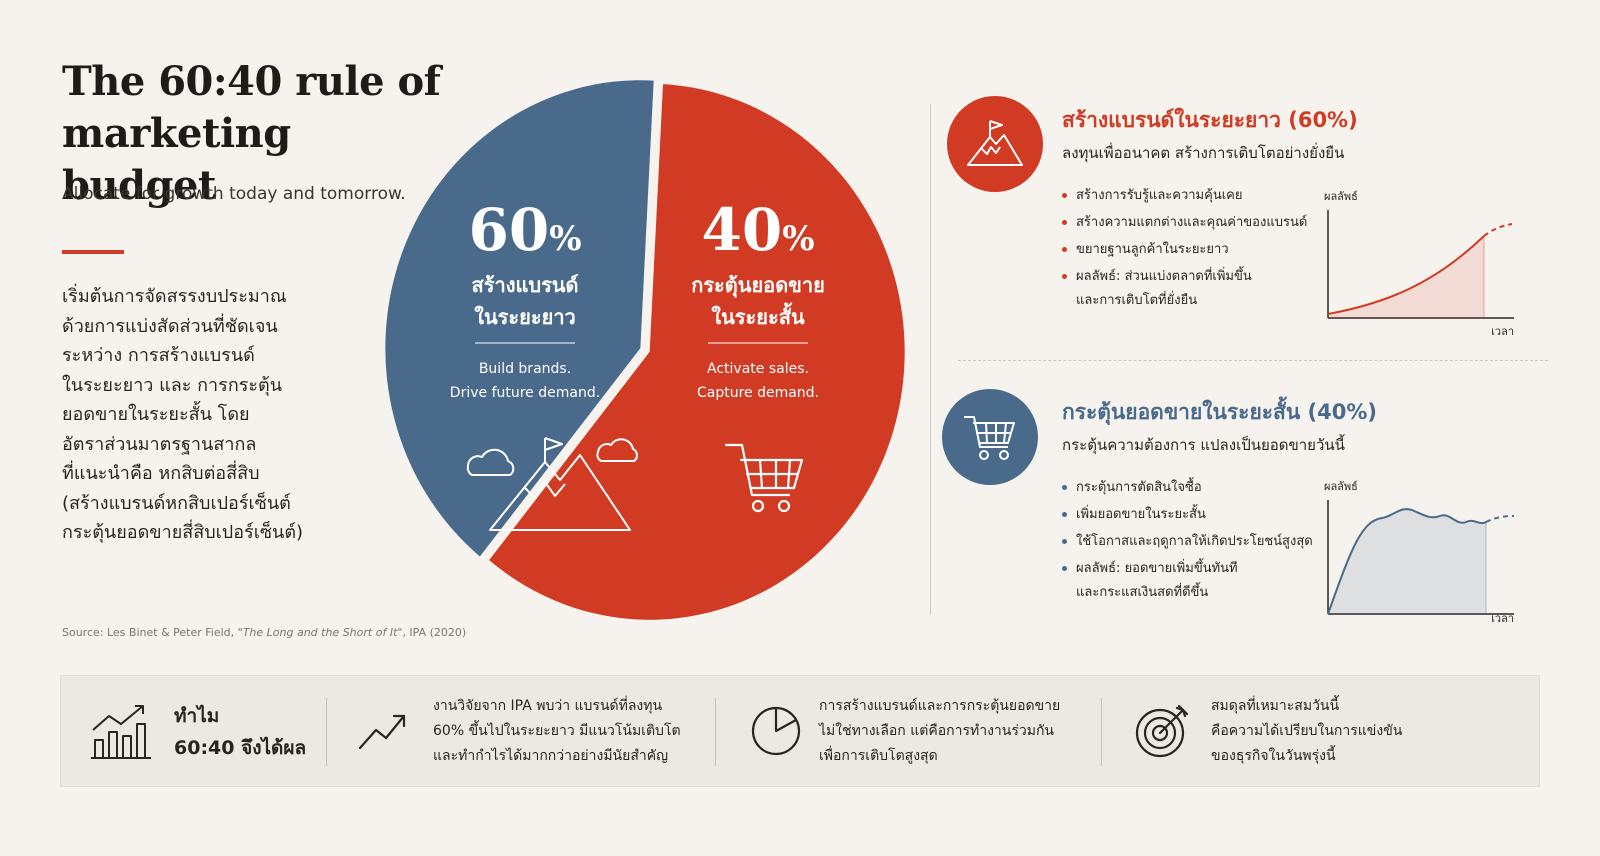  I want to click on sales-chart-line, so click(1407, 561).